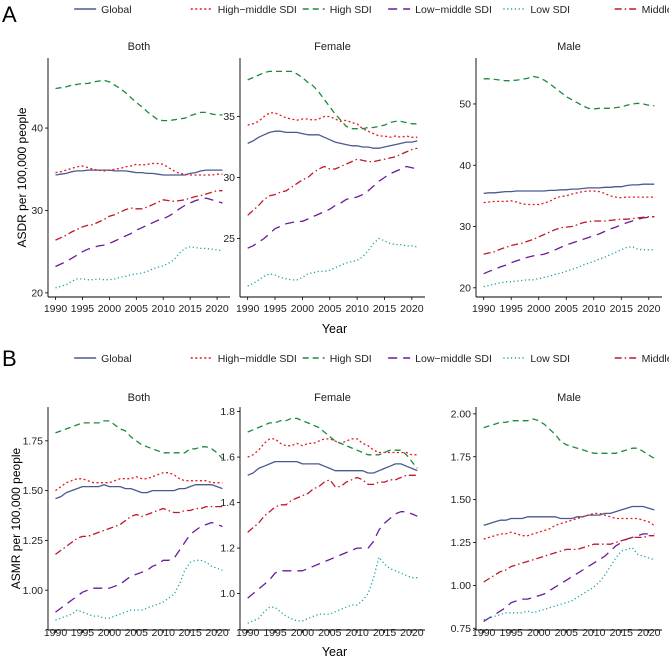 The width and height of the screenshot is (669, 659). I want to click on facet-male: Male 20 30 40 50 1990 1995 2000 2005 2010 2015 2020, so click(560, 178).